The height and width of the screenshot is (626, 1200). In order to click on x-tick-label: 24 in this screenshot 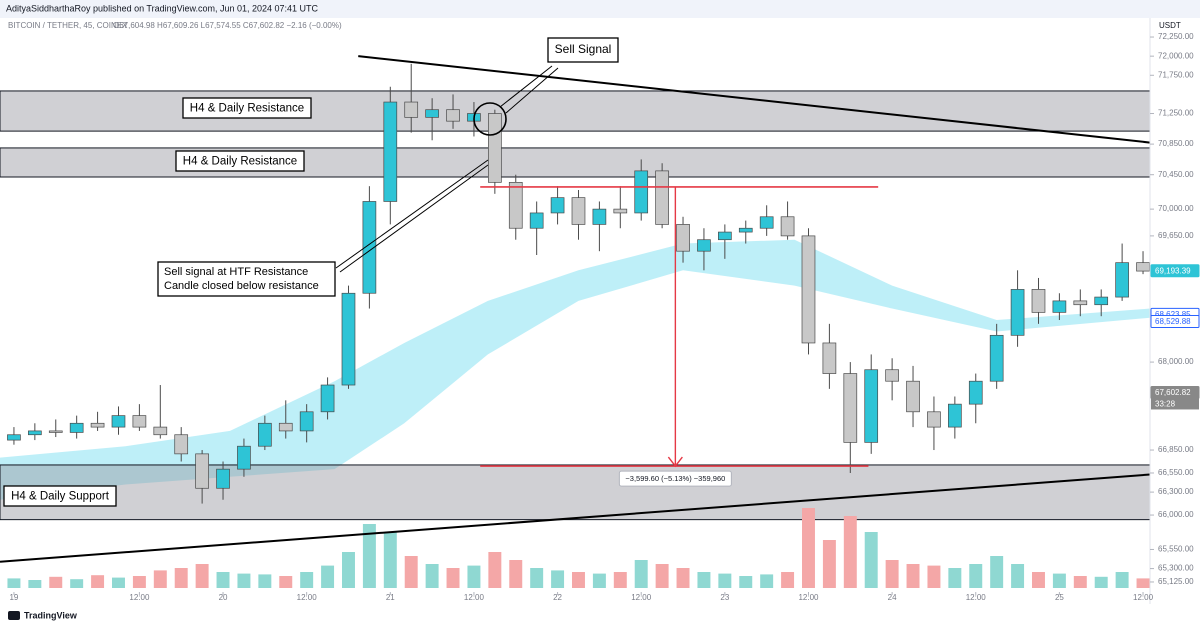, I will do `click(892, 597)`.